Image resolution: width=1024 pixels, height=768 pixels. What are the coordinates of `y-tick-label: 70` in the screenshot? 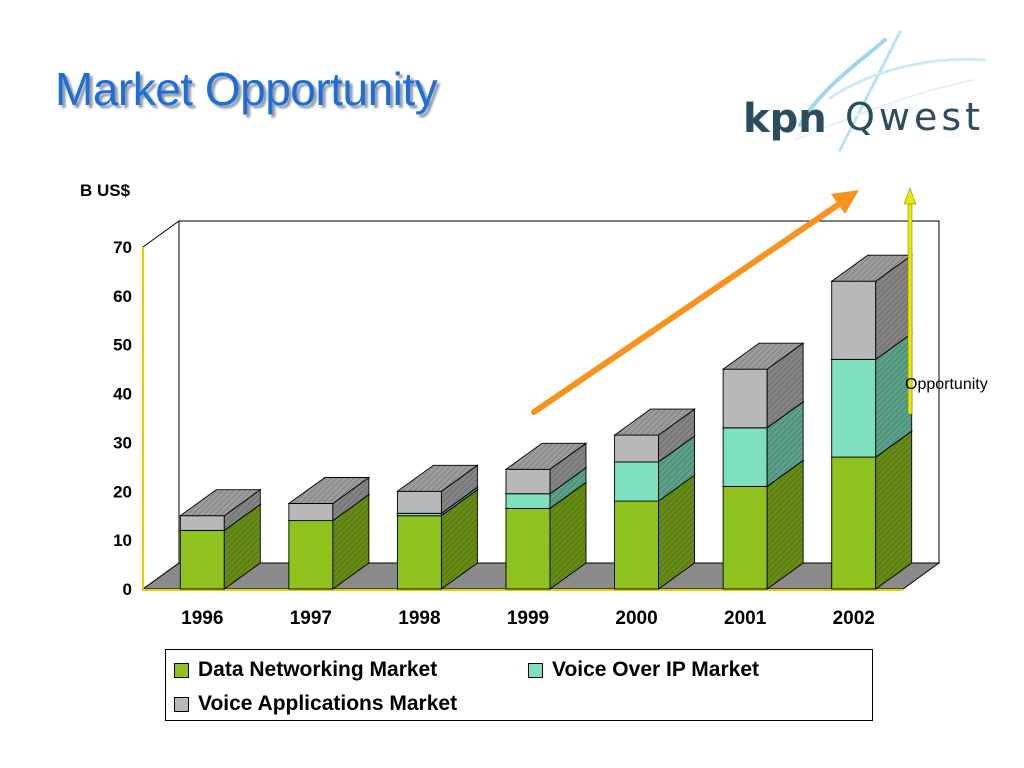 It's located at (122, 247).